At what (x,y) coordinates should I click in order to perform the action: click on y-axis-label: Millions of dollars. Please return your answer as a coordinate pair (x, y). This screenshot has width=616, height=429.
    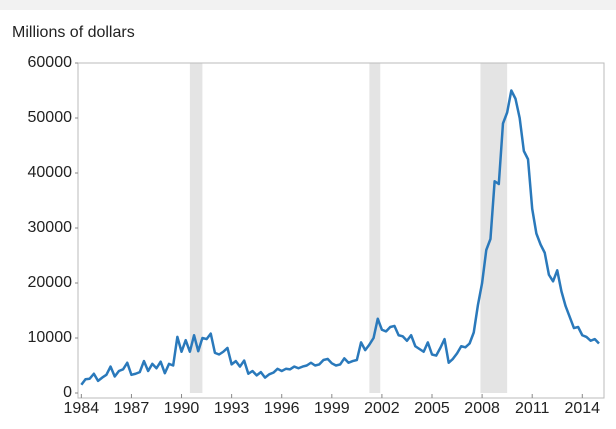
    Looking at the image, I should click on (73, 32).